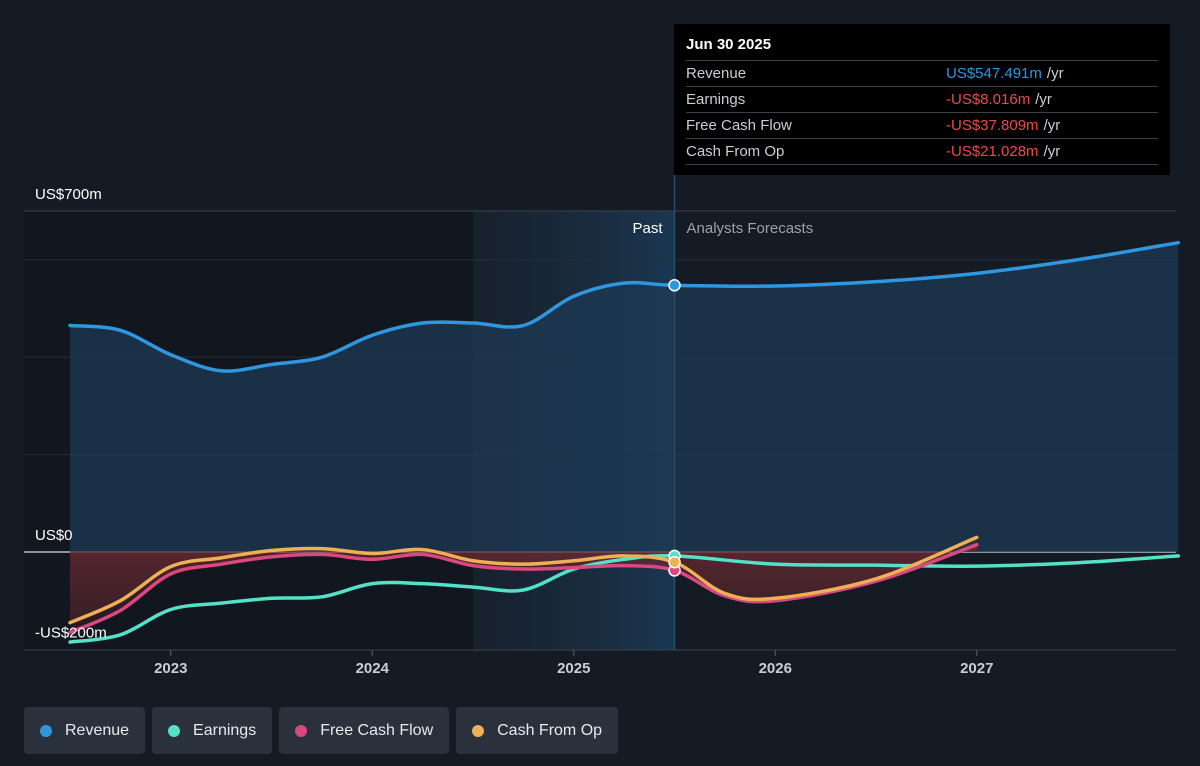 The height and width of the screenshot is (766, 1200). I want to click on past-label: Past, so click(647, 228).